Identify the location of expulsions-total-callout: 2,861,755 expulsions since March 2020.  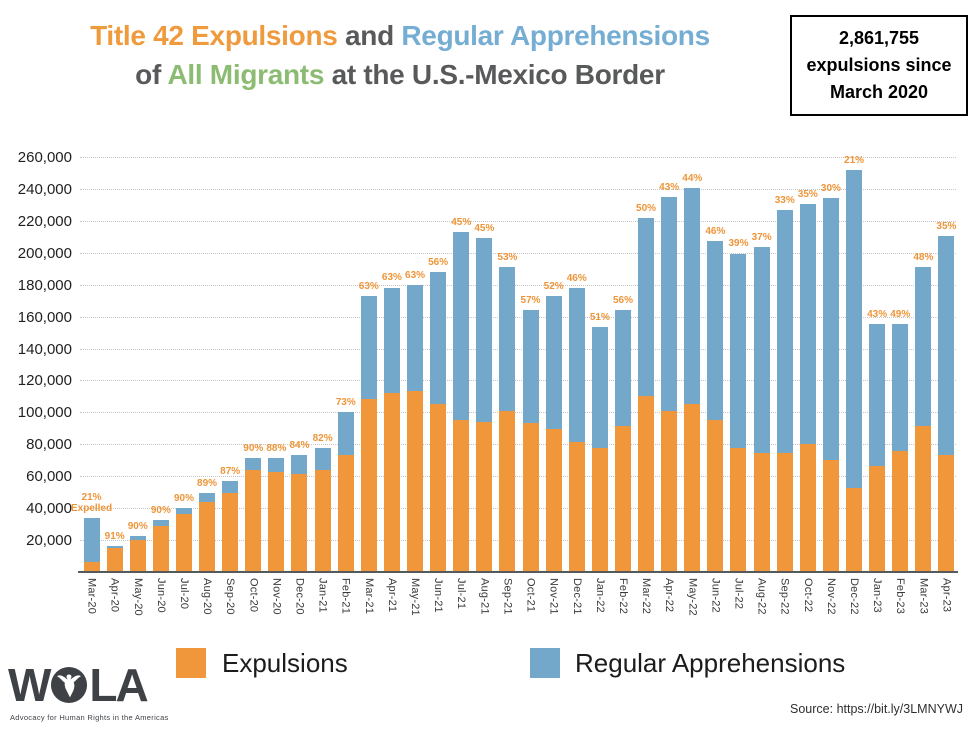
(879, 65).